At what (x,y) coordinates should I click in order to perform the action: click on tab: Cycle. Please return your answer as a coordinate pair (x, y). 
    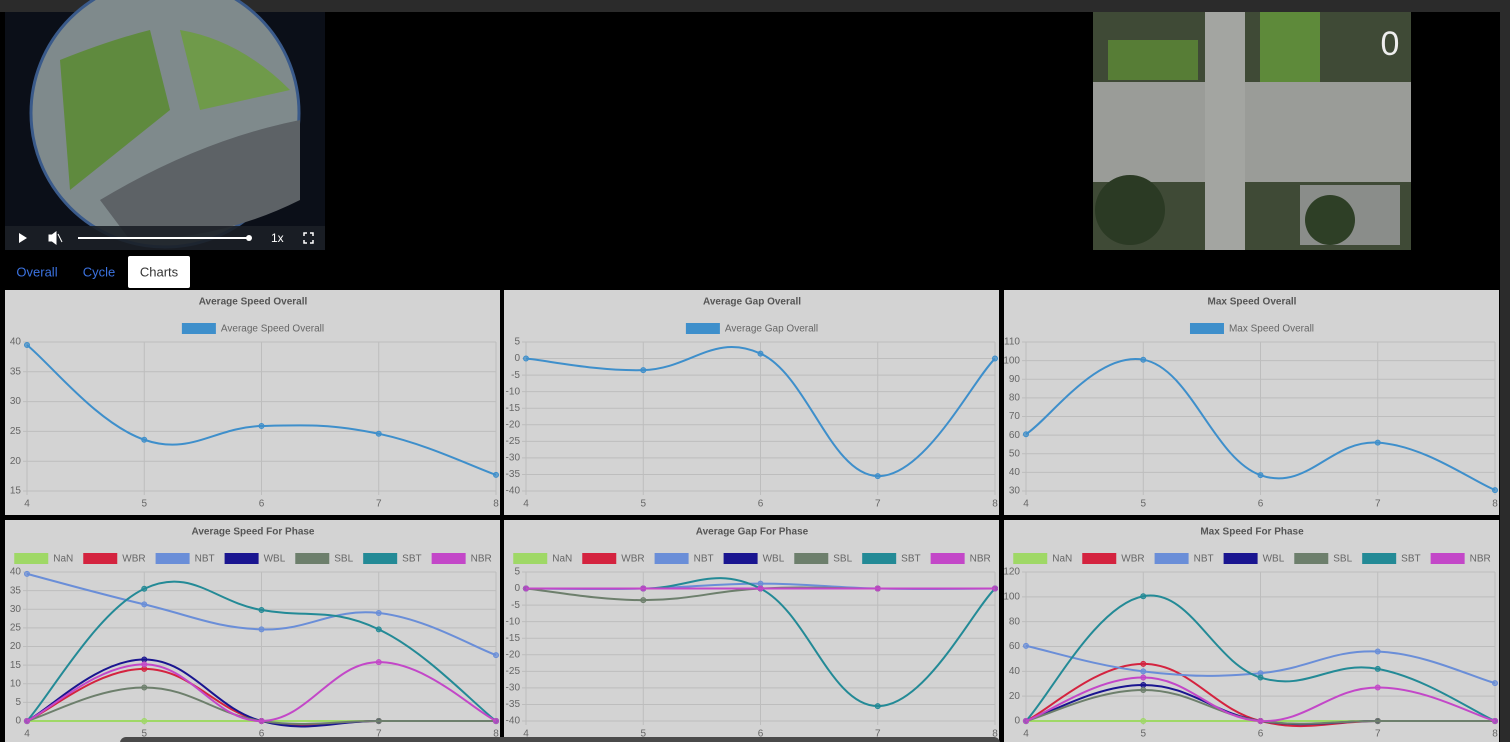
    Looking at the image, I should click on (99, 271).